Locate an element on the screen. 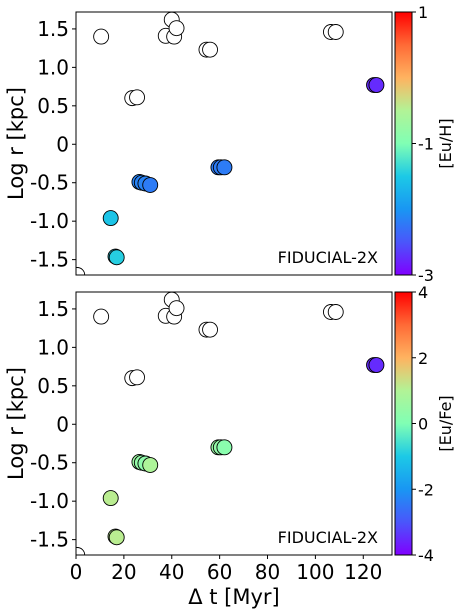  colorbar-tick-label: 1 is located at coordinates (423, 12).